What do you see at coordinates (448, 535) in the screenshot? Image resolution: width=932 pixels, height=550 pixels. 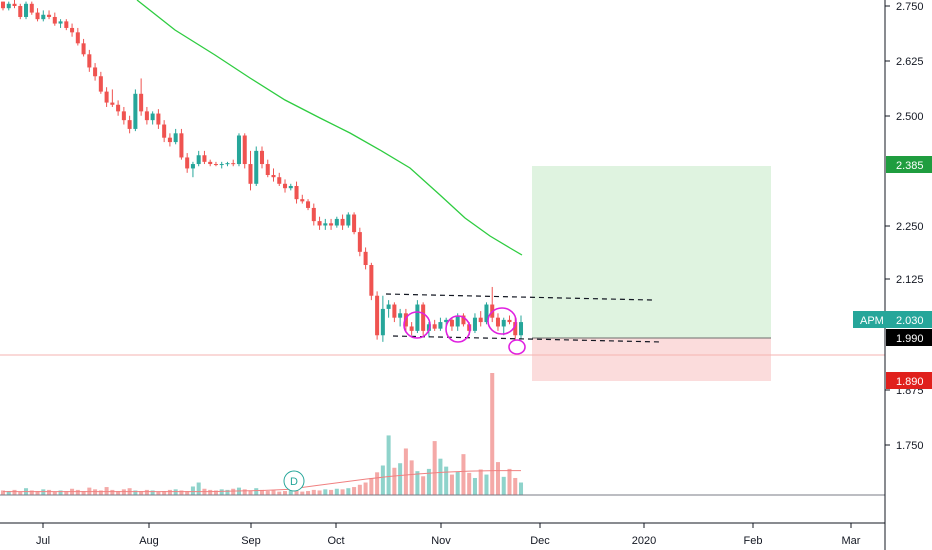 I see `time-axis: Jul Aug Sep Oct Nov Dec 2020 Feb Mar` at bounding box center [448, 535].